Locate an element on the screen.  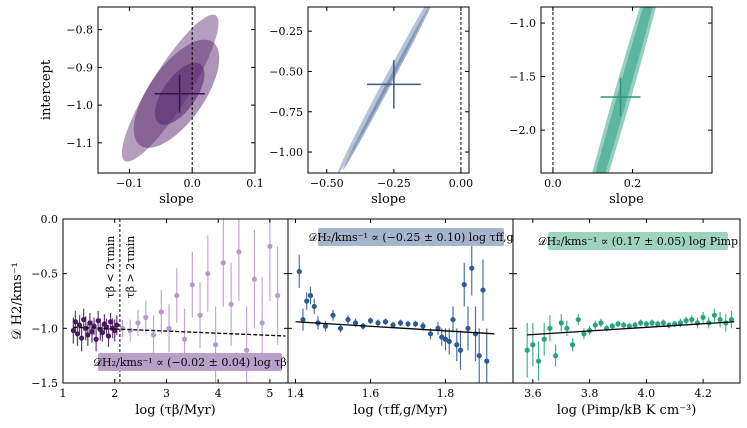
x-tick-label: 4.0 is located at coordinates (647, 393).